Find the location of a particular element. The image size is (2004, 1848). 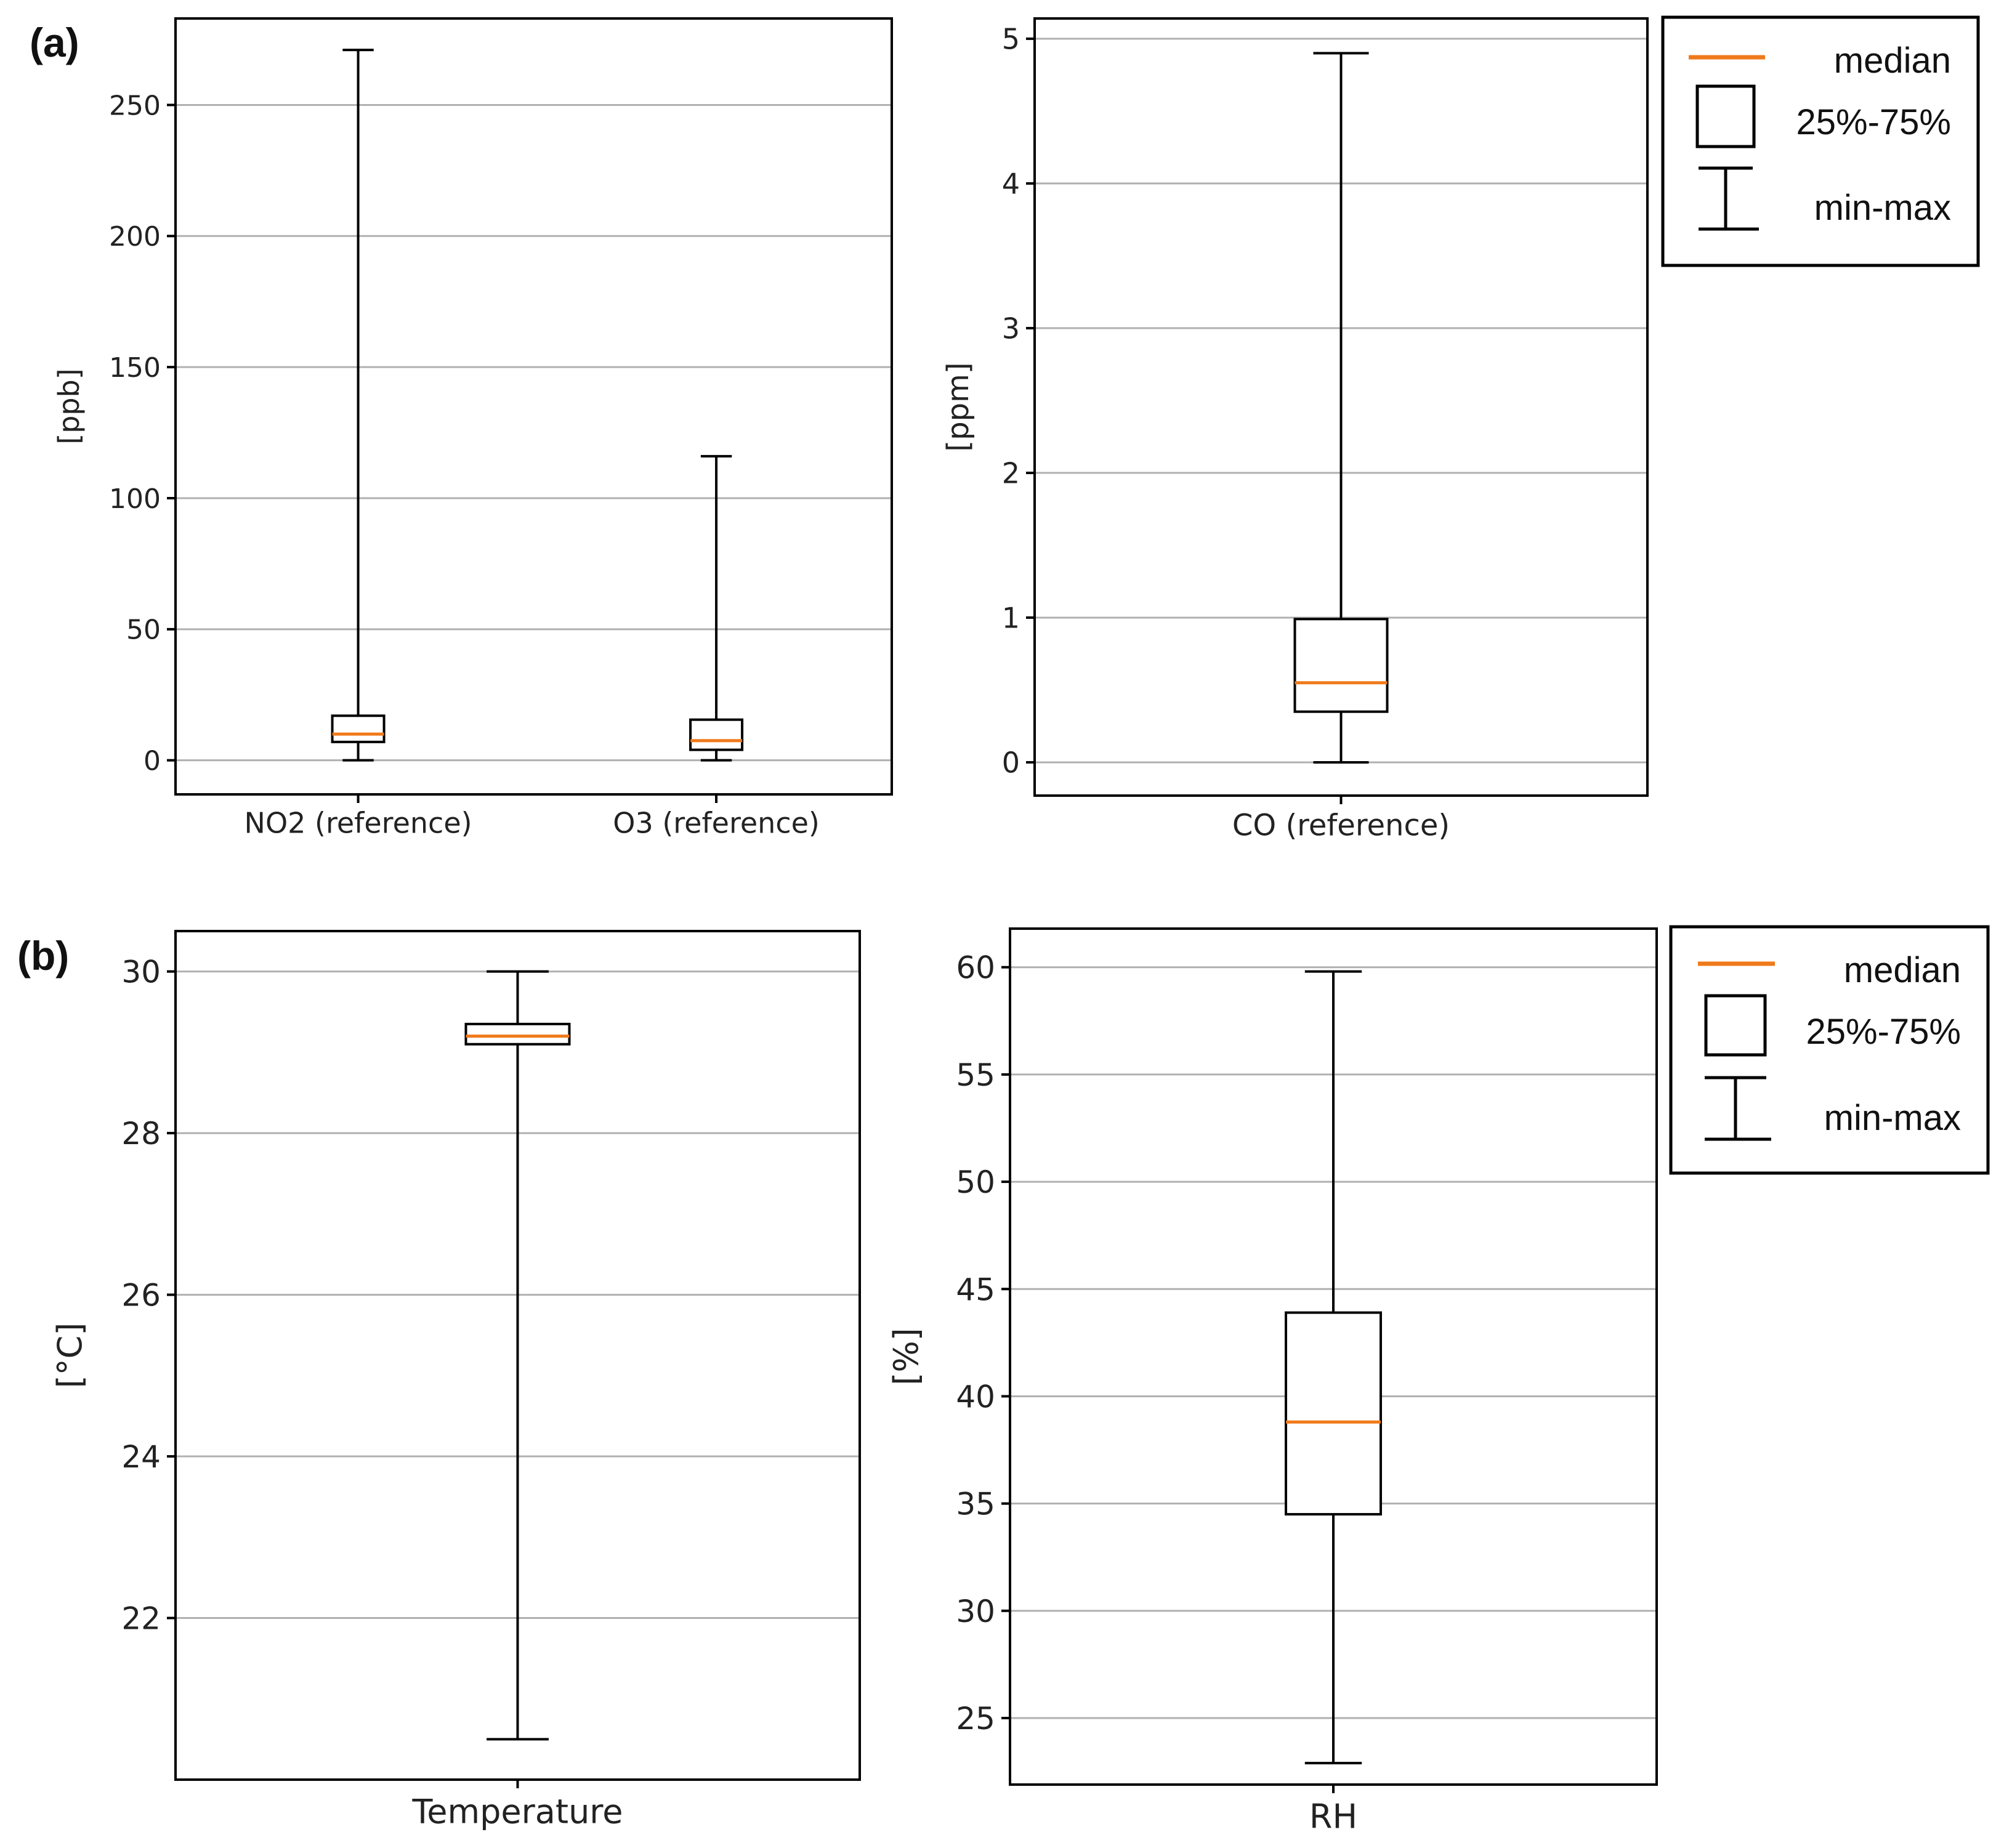

legend-b-whisker-label: min-max is located at coordinates (1892, 1118).